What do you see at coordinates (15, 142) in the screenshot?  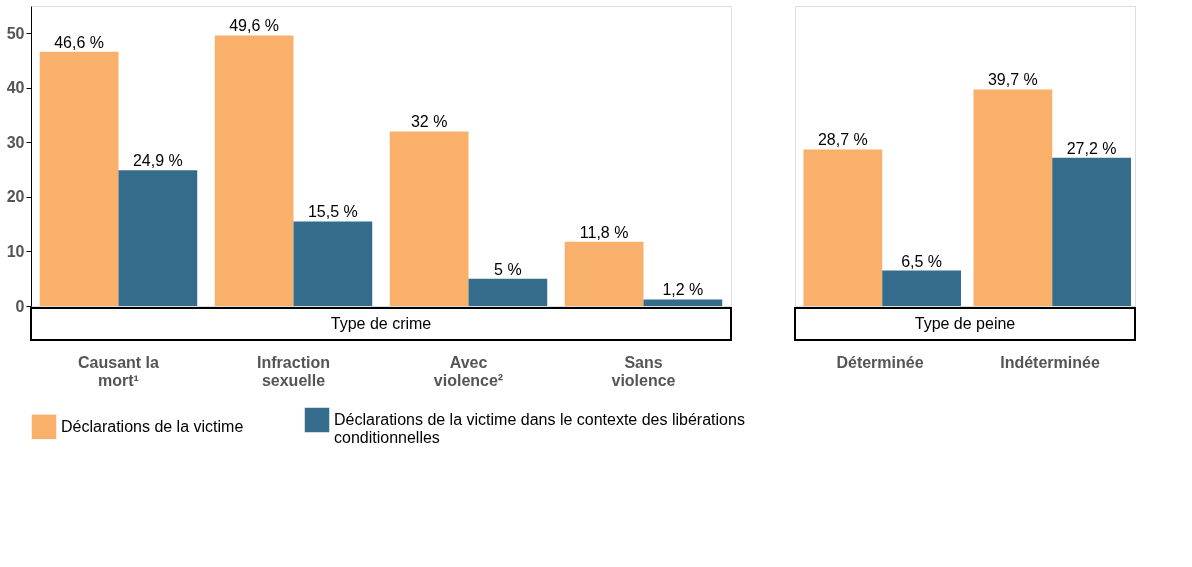 I see `y-tick-label: 30` at bounding box center [15, 142].